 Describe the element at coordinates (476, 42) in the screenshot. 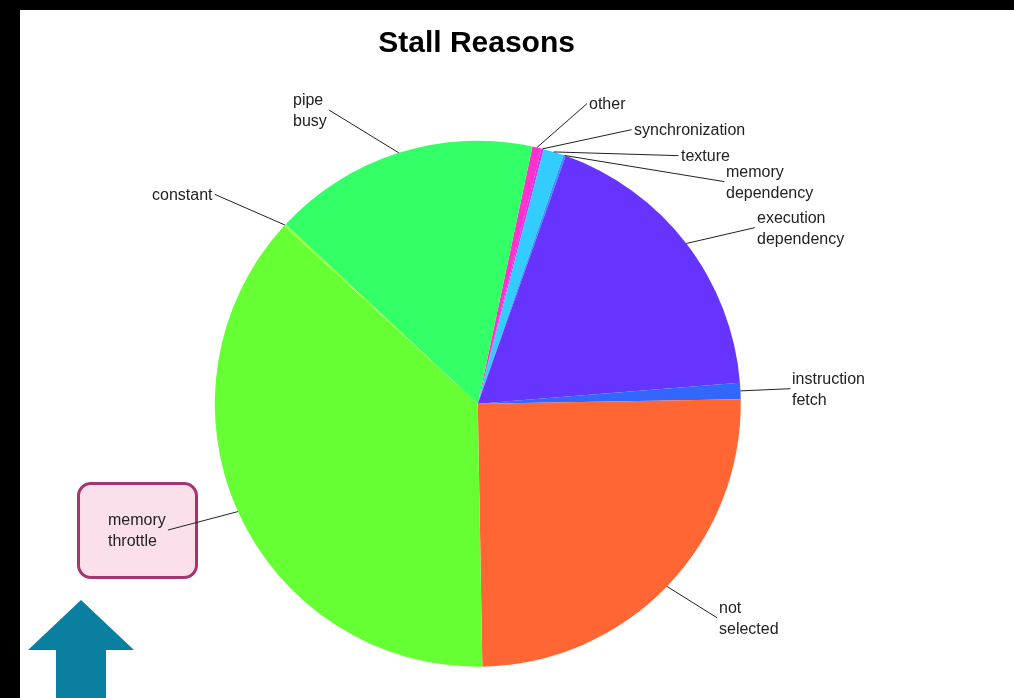

I see `chart-title: Stall Reasons` at that location.